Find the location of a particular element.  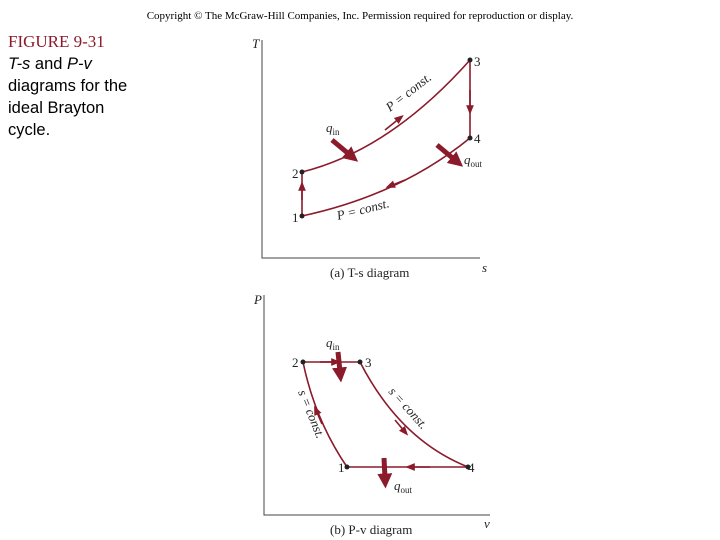

caption-term: T-s is located at coordinates (19, 64).